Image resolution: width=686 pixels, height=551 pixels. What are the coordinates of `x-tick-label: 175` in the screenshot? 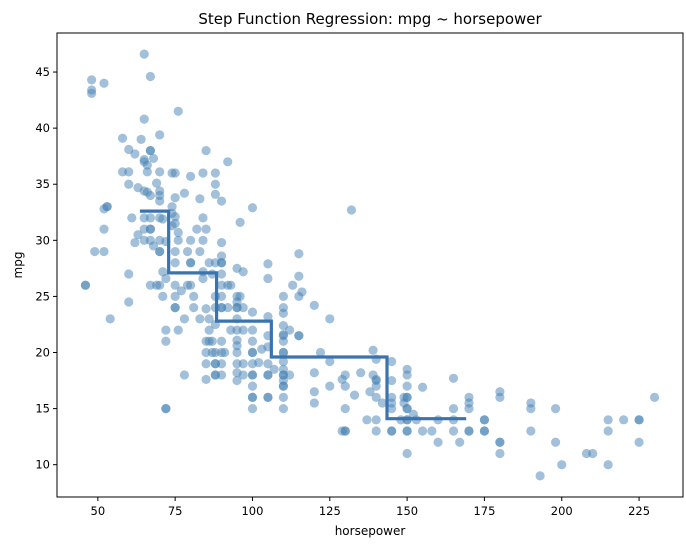 It's located at (484, 511).